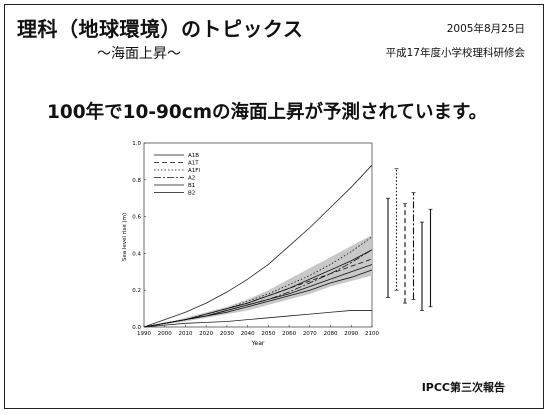 Image resolution: width=550 pixels, height=415 pixels. Describe the element at coordinates (191, 186) in the screenshot. I see `legend-label-b1: B1` at that location.